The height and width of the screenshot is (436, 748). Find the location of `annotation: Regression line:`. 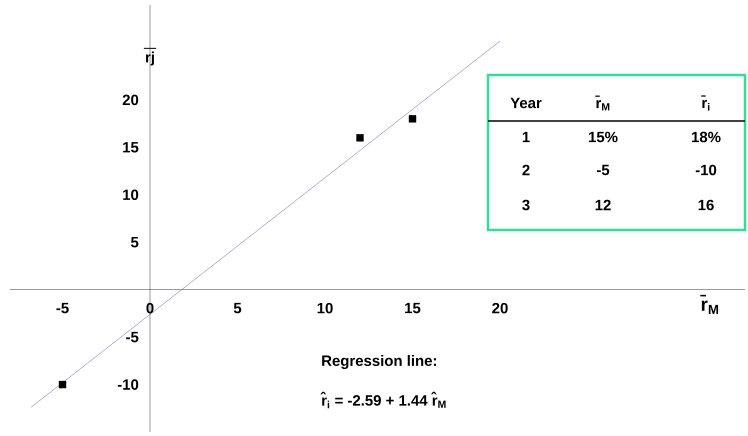

annotation: Regression line: is located at coordinates (379, 362).